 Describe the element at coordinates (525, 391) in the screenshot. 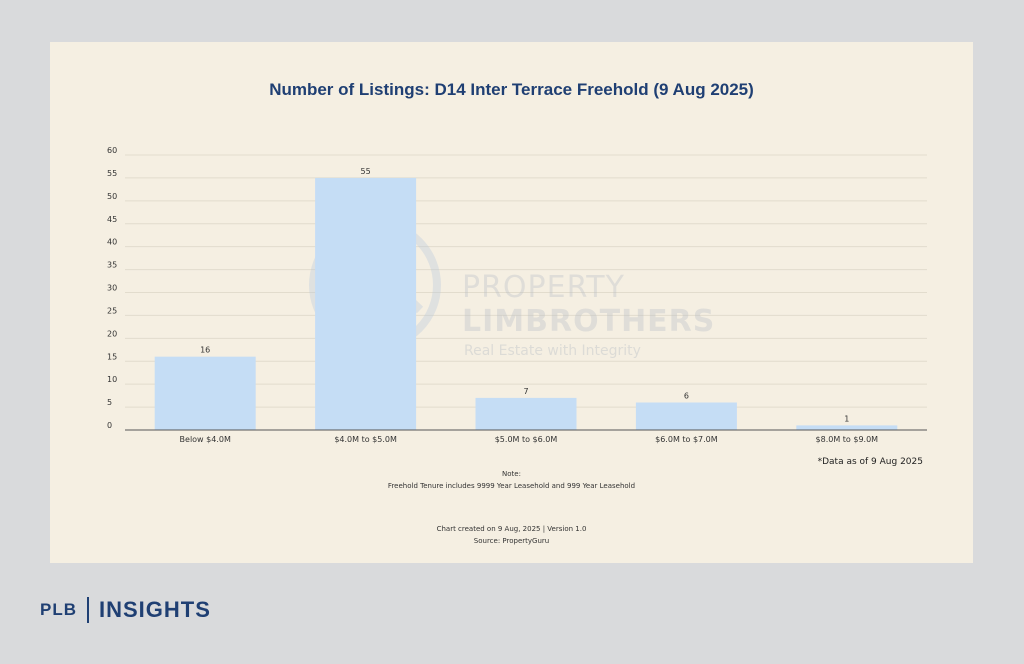

I see `bar-data-label: 7` at that location.